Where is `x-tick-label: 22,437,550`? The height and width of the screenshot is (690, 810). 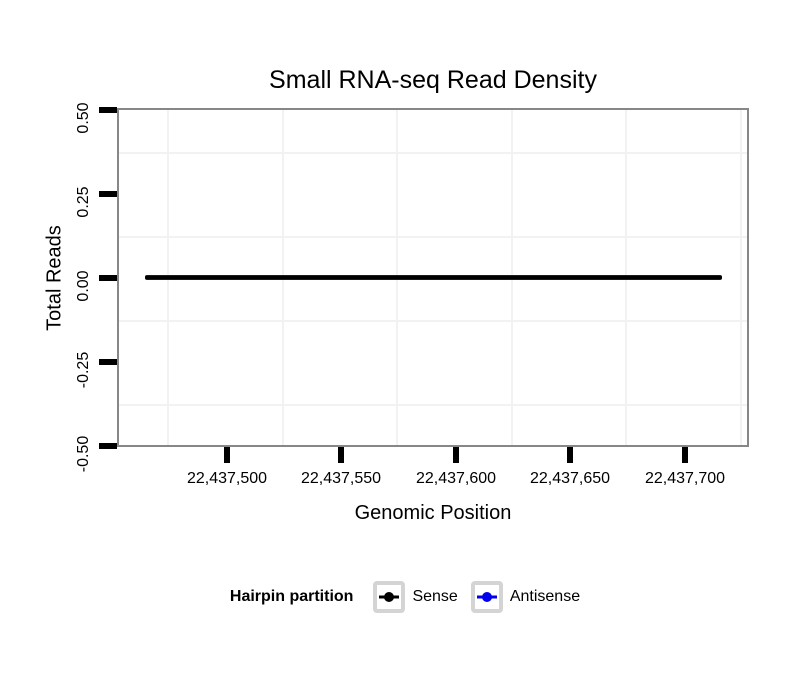 x-tick-label: 22,437,550 is located at coordinates (341, 478).